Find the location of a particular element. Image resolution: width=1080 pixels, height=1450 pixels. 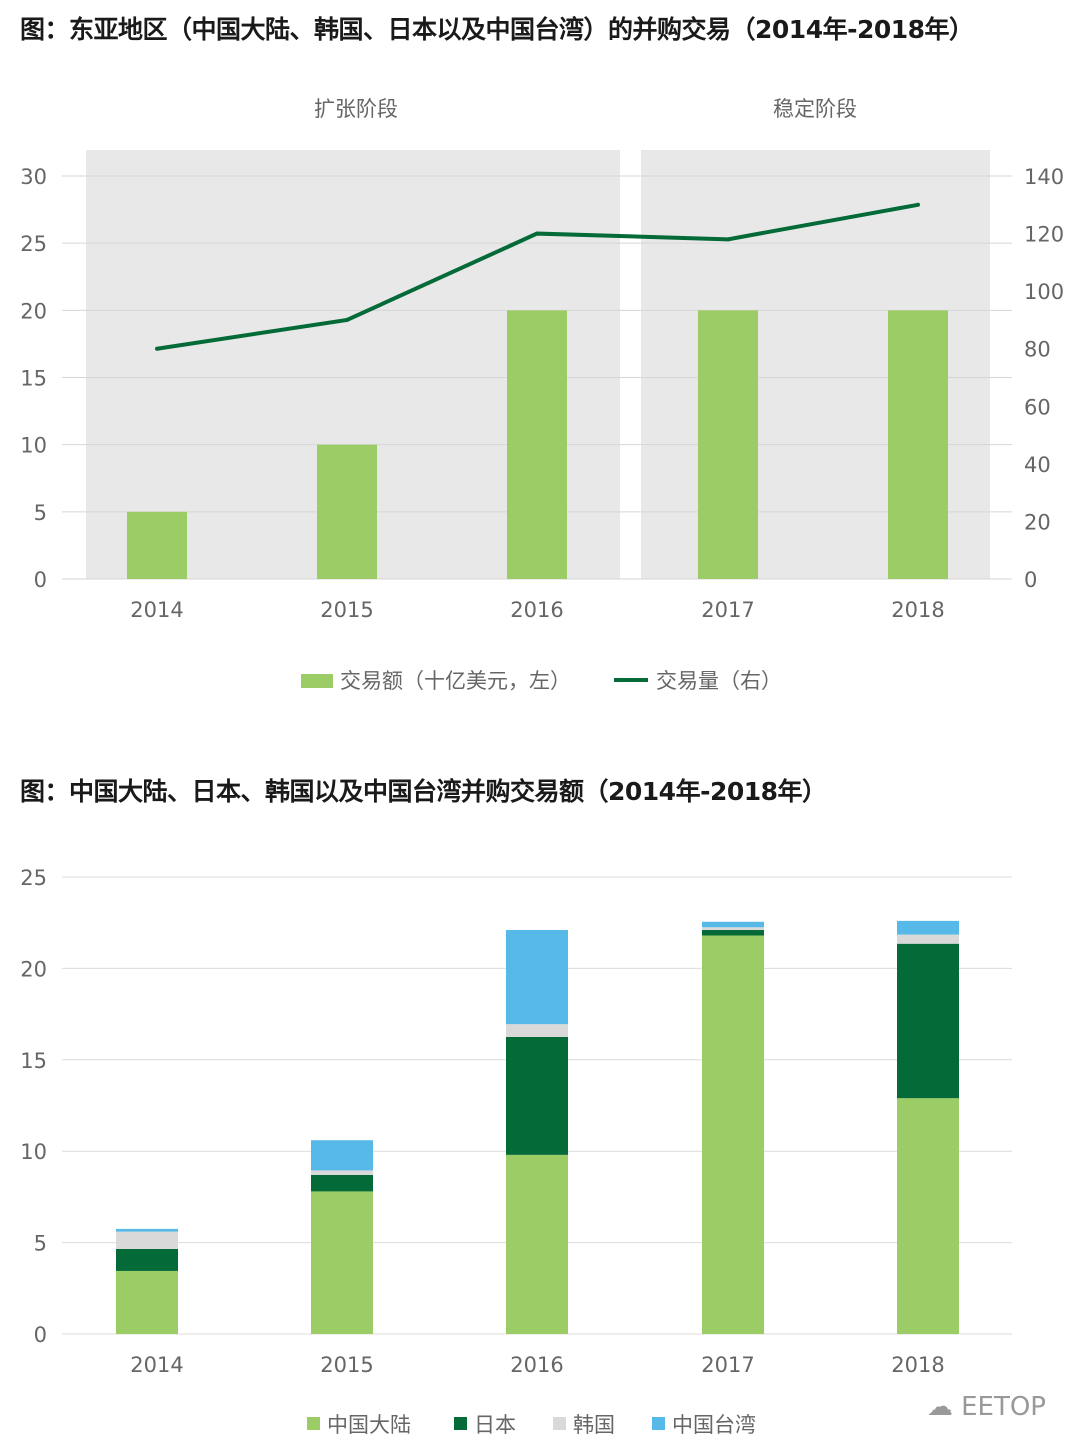

legend-swatch-bar is located at coordinates (317, 681).